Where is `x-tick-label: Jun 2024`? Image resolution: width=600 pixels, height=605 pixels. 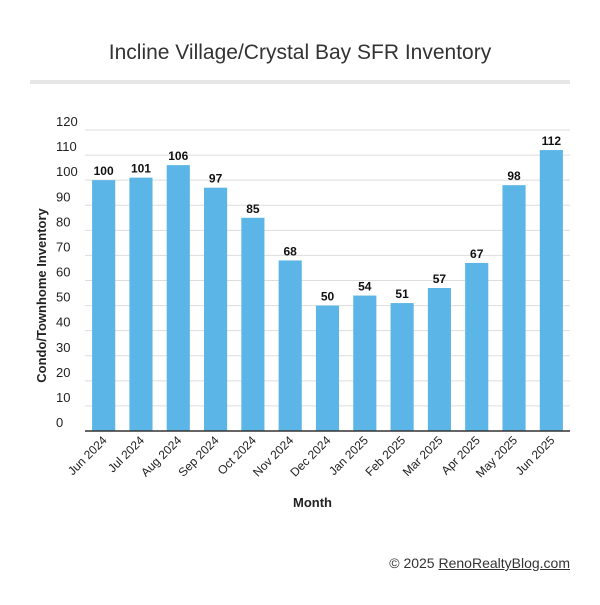 x-tick-label: Jun 2024 is located at coordinates (87, 455).